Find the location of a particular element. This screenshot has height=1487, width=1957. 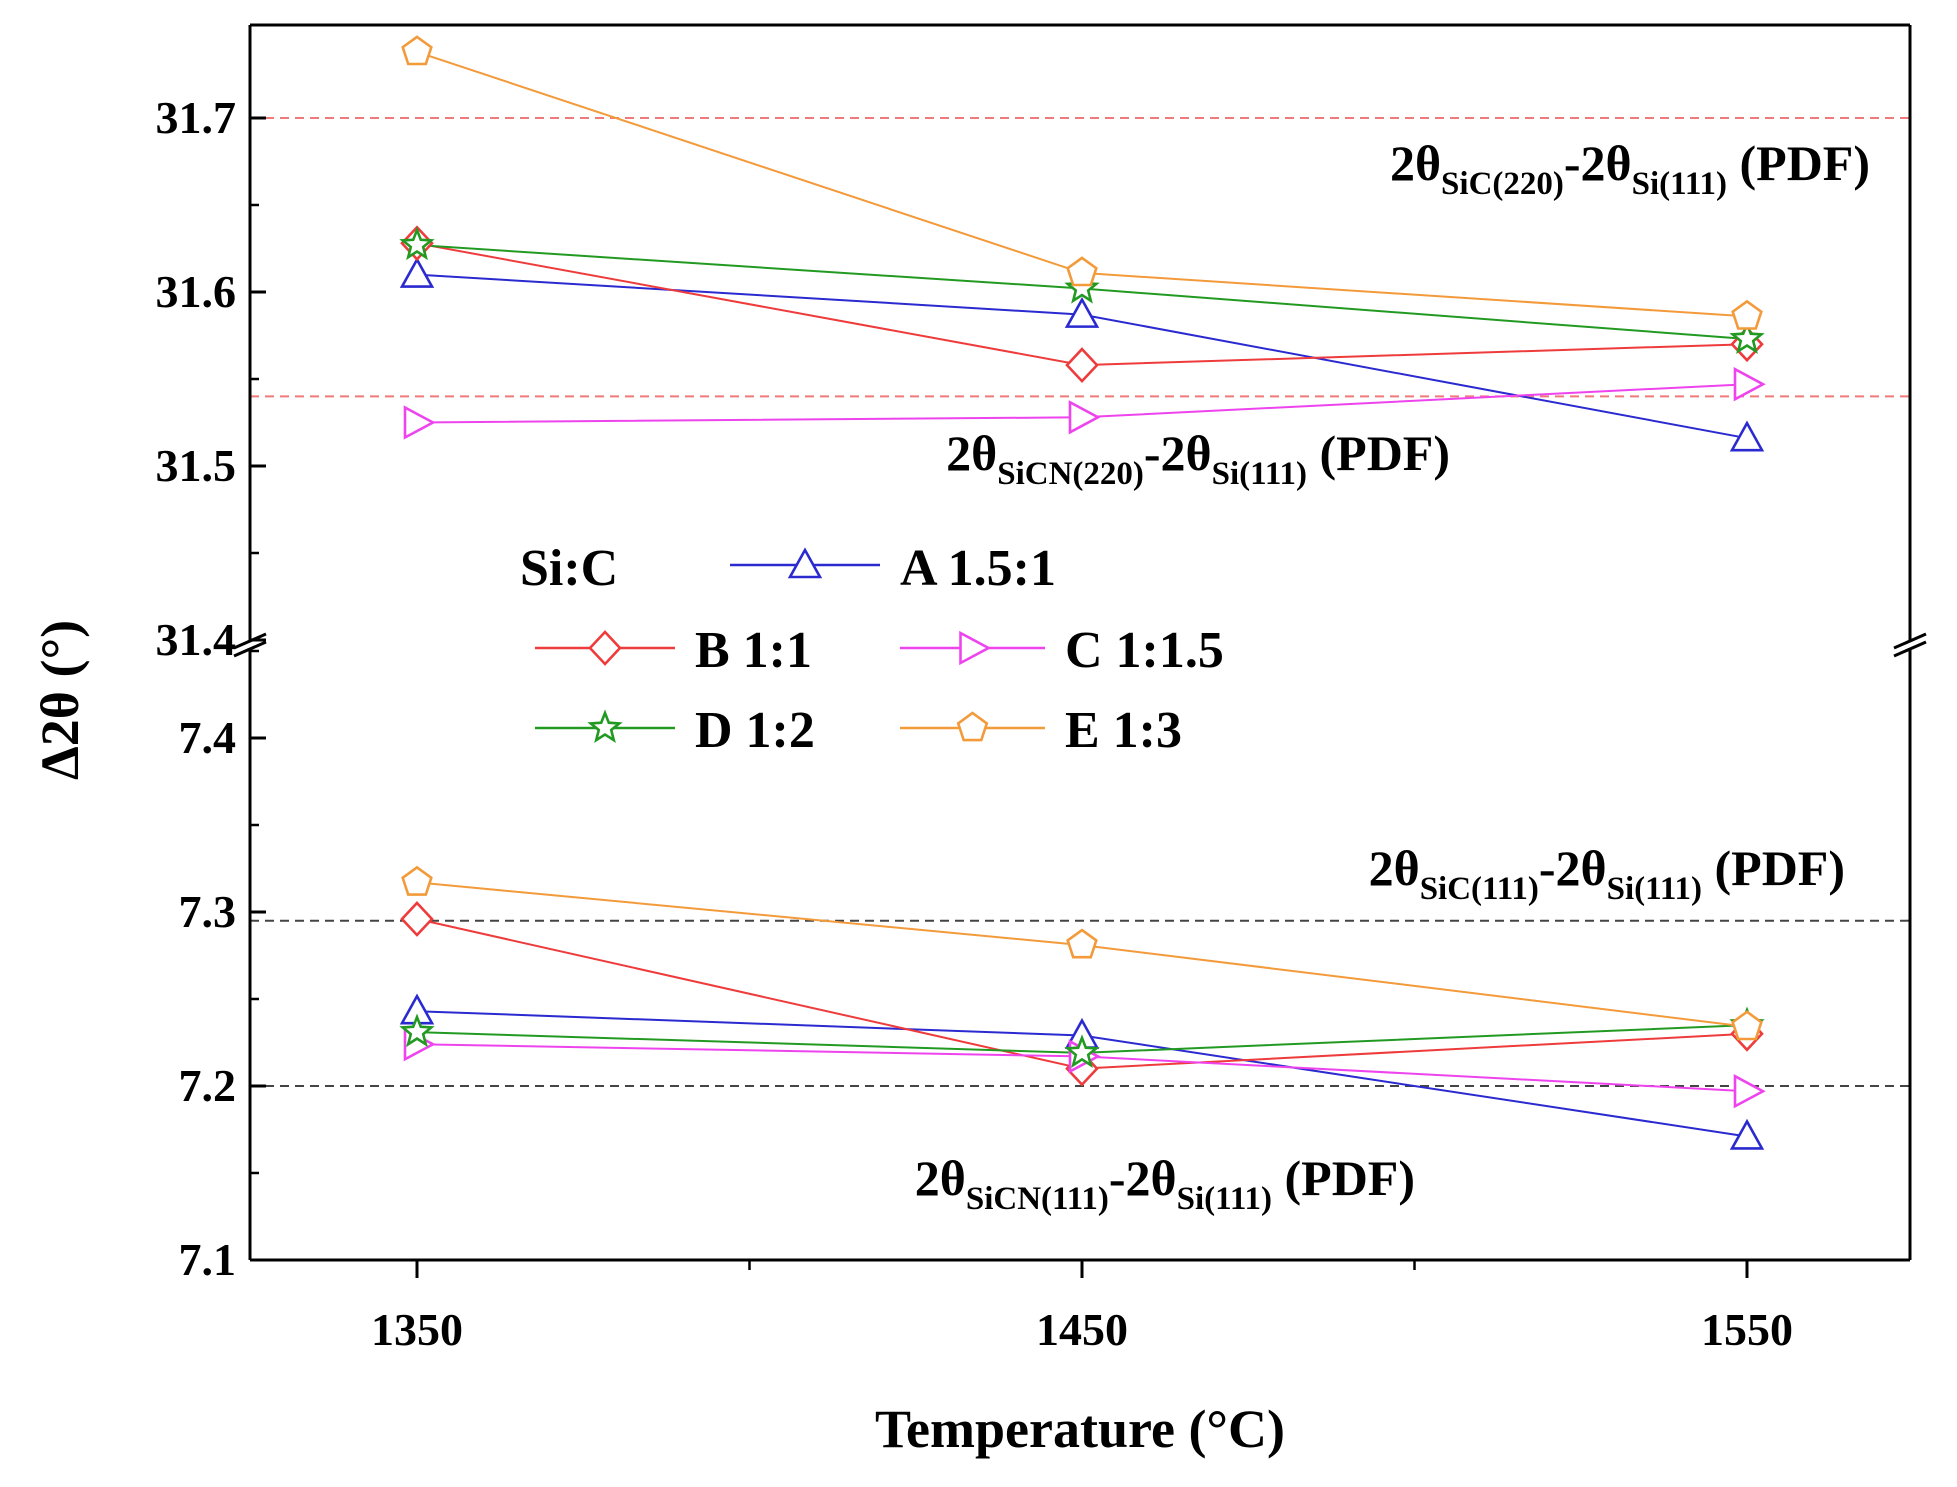

legend: Si:C A 1.5:1 B 1:1 C 1:1.5 D 1:2 E 1:3 is located at coordinates (872, 649).